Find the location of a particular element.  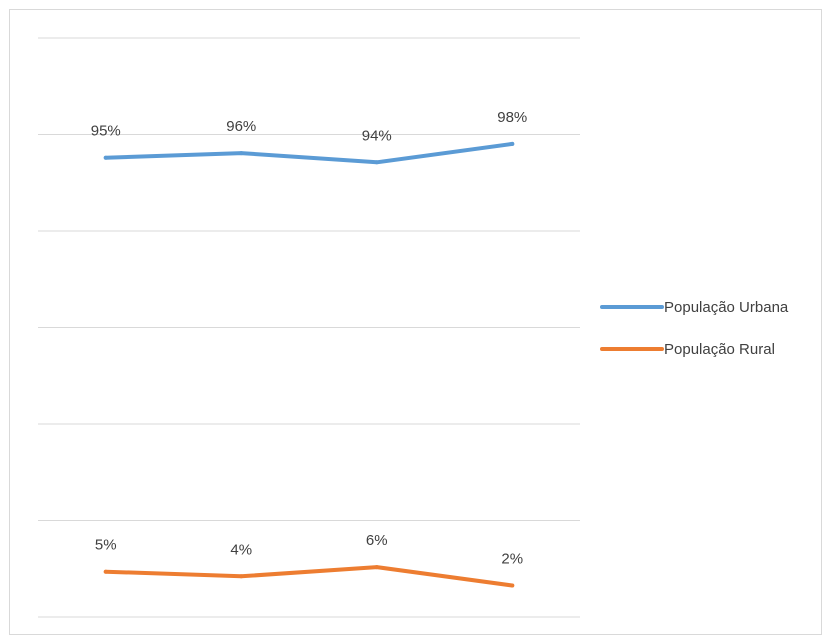

data-label: 94% is located at coordinates (377, 135).